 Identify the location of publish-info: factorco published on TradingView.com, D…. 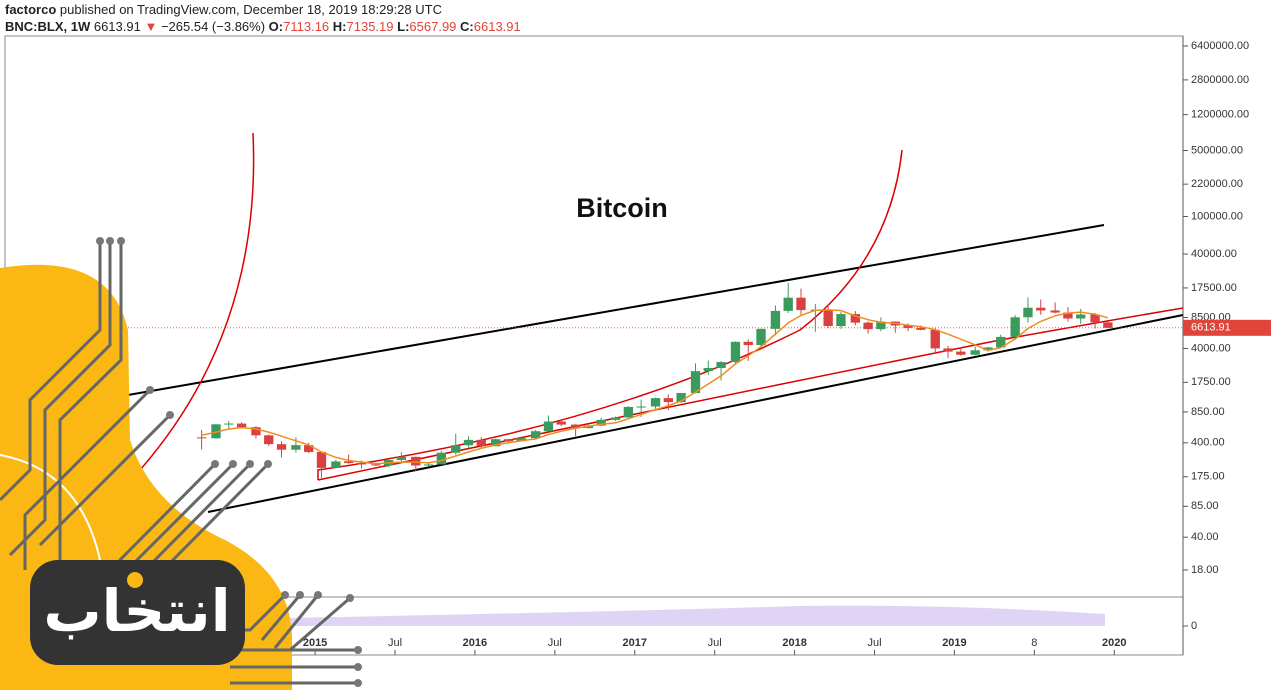
(223, 9).